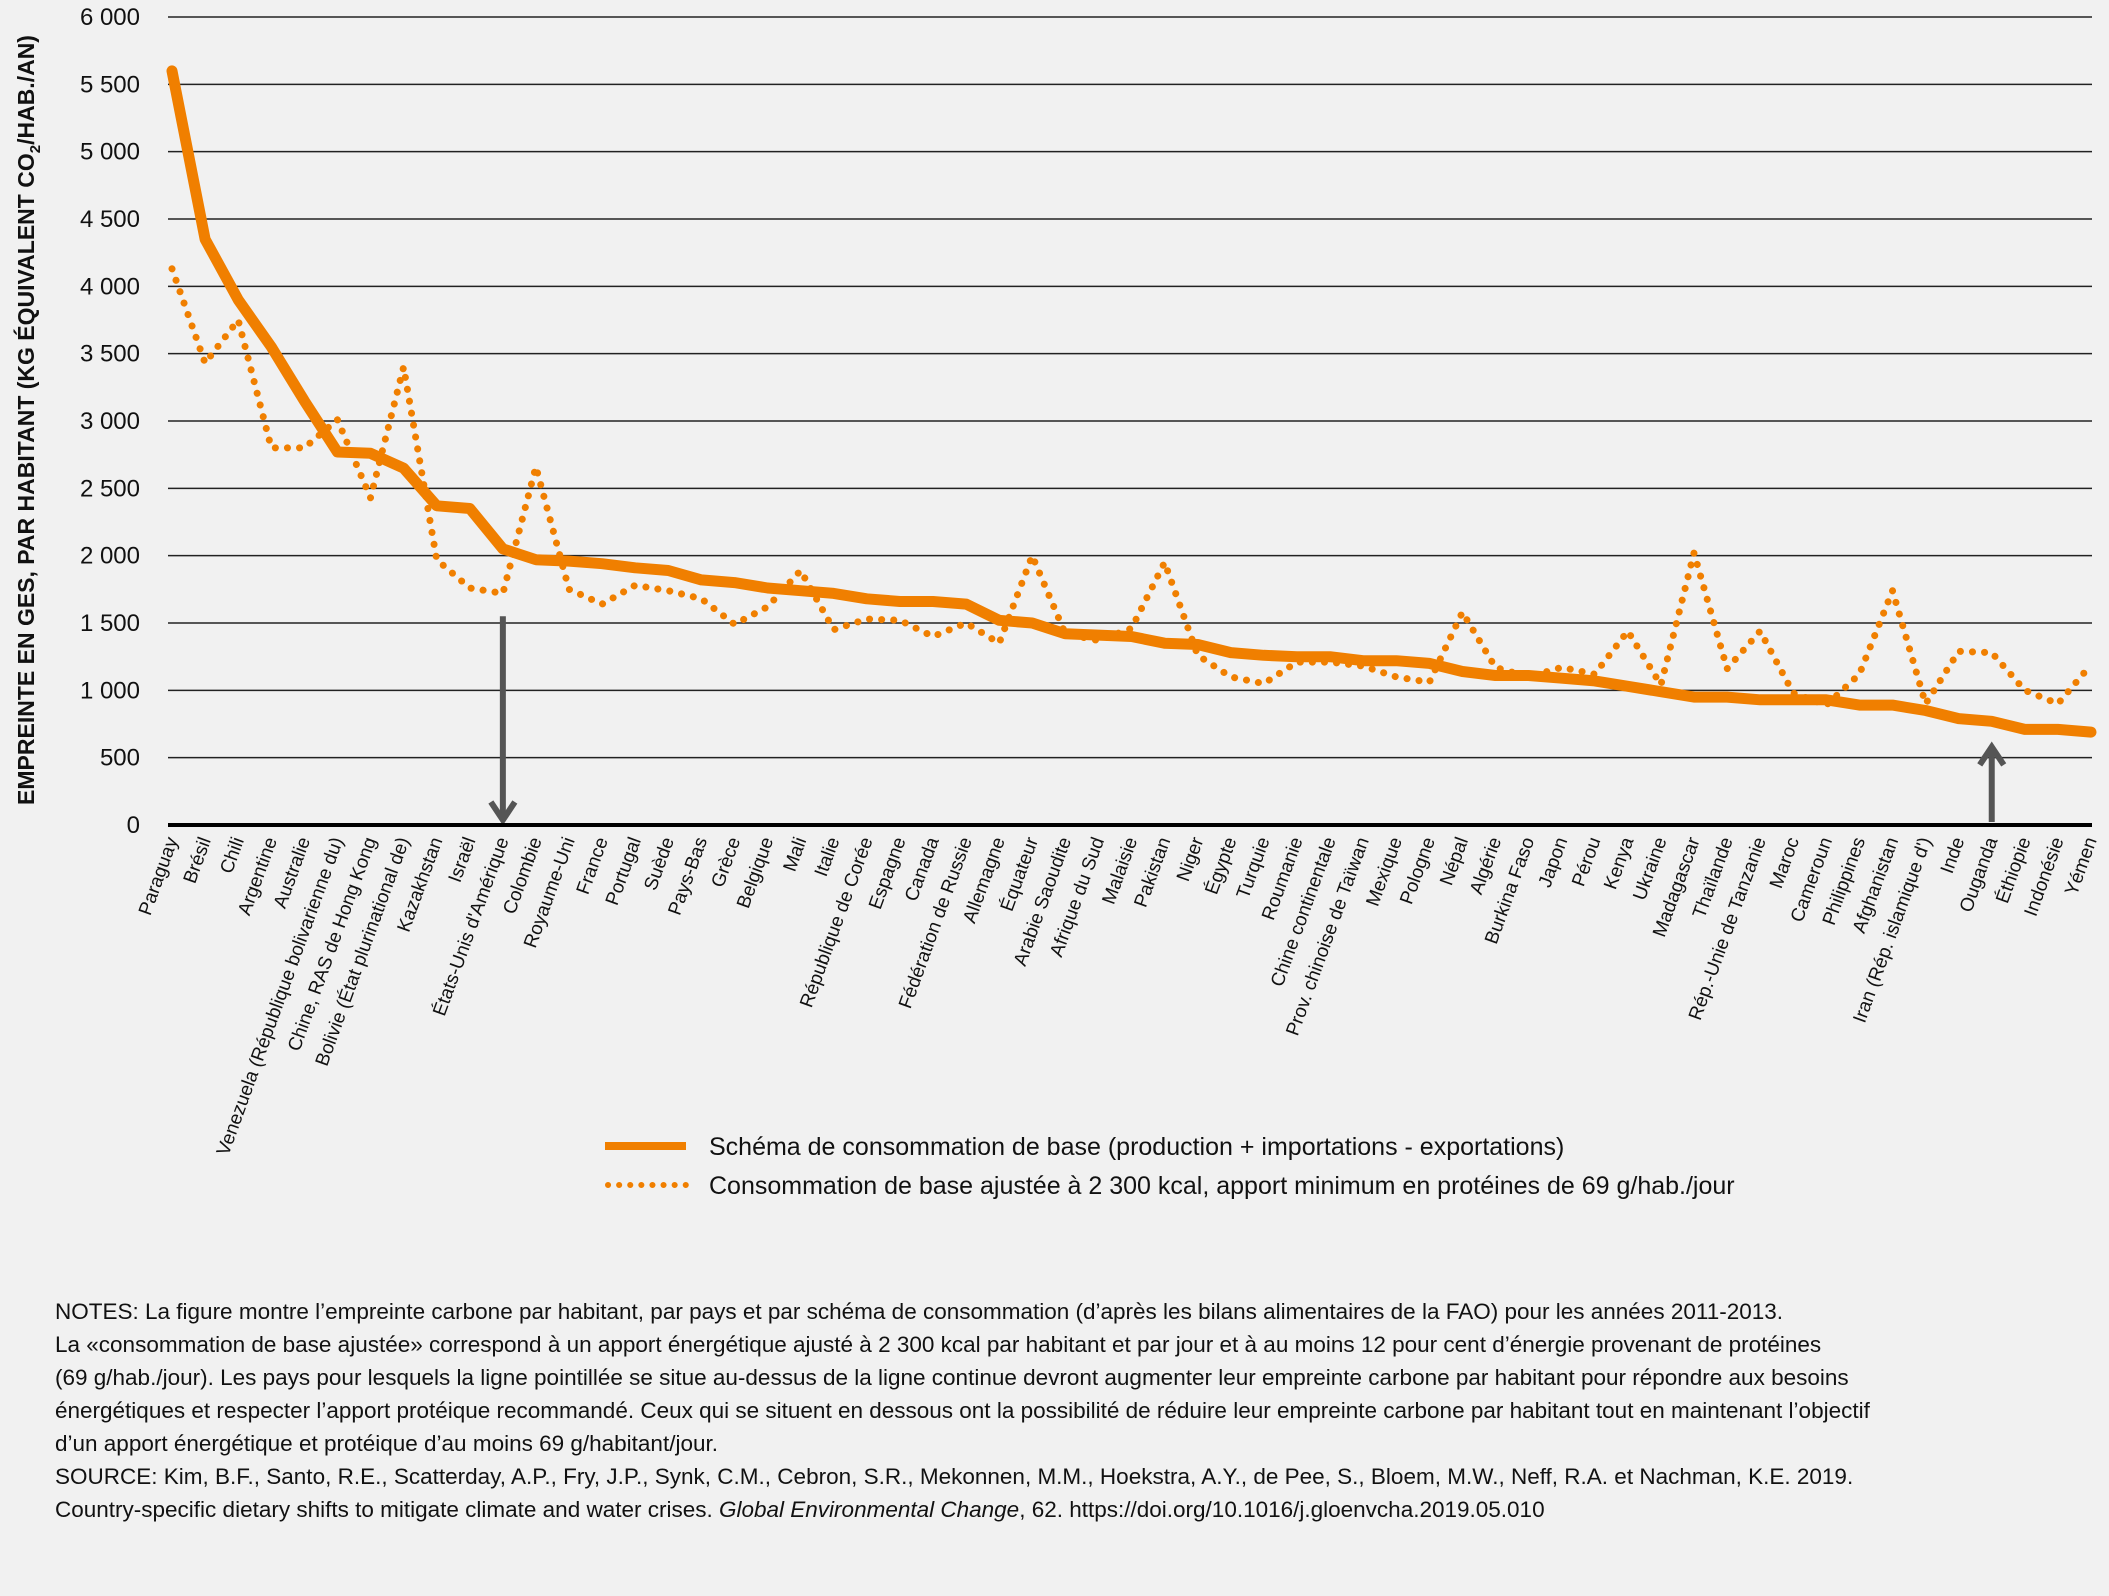 The image size is (2109, 1596). I want to click on y-tick-label: 1 500, so click(110, 623).